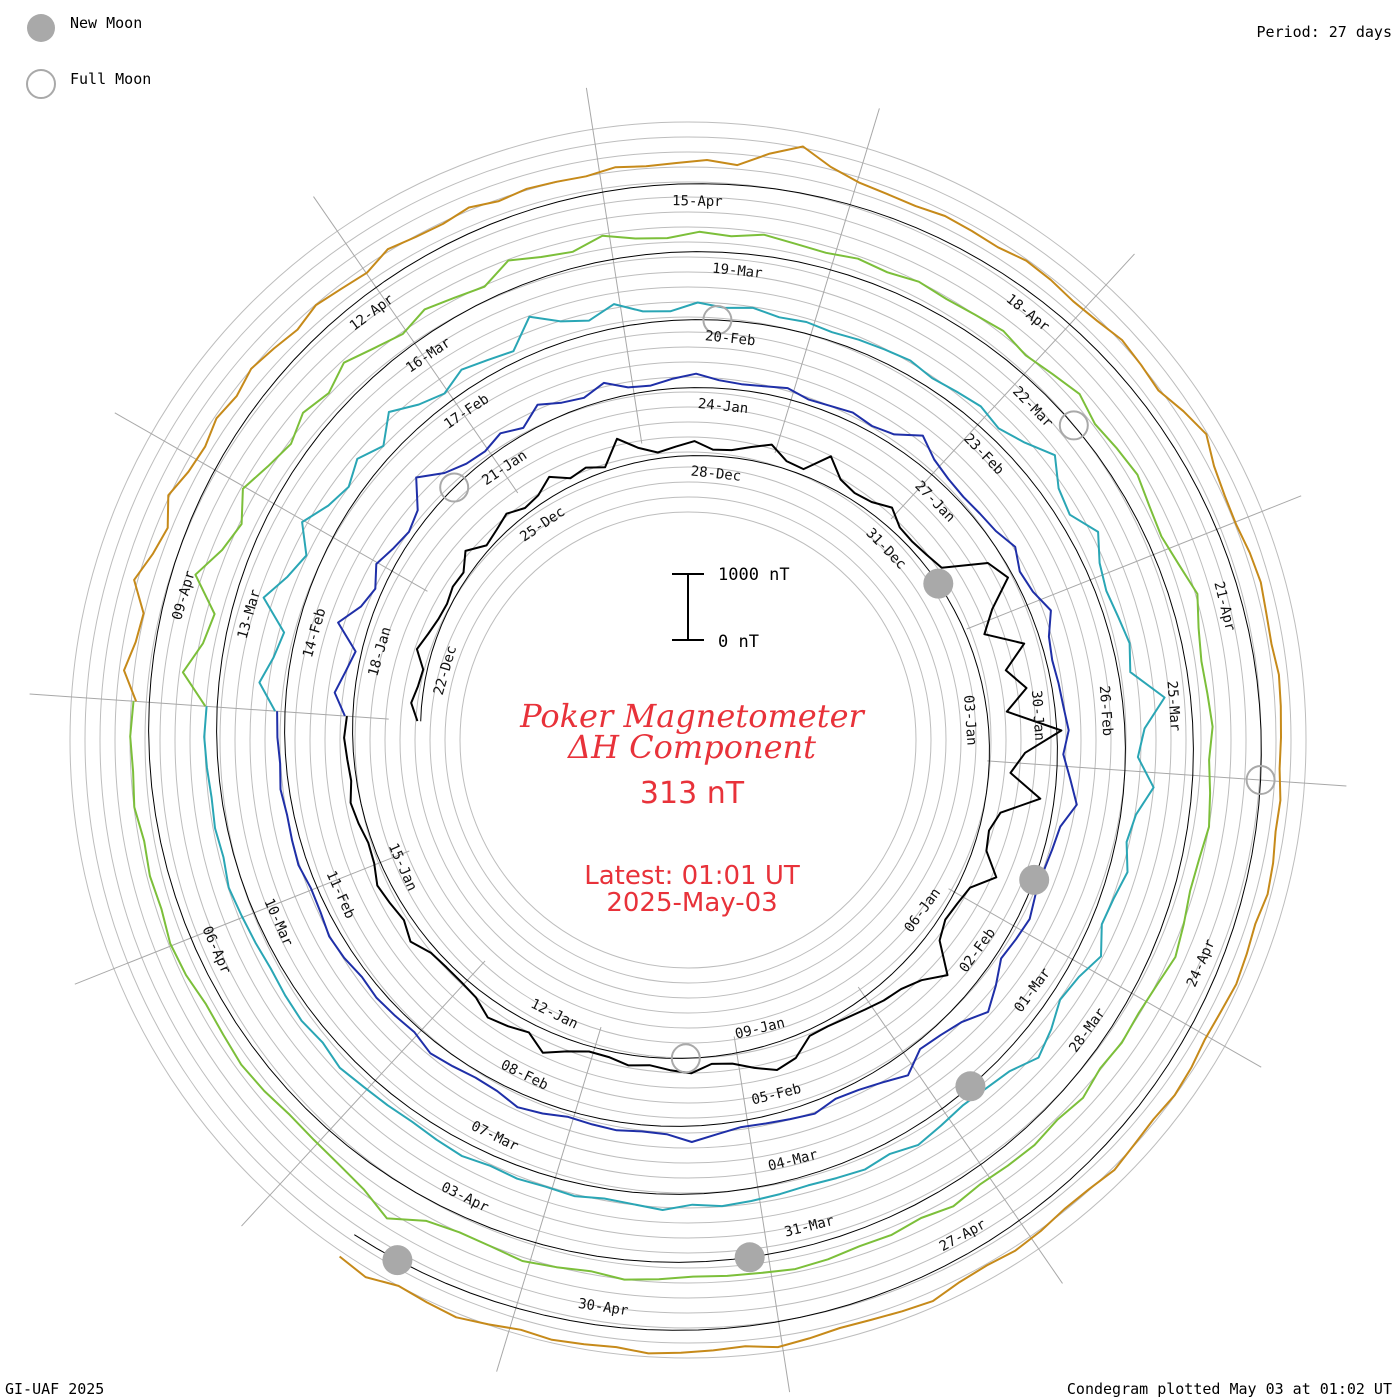 This screenshot has width=1400, height=1400. I want to click on legend-new-moon-label: New Moon, so click(106, 23).